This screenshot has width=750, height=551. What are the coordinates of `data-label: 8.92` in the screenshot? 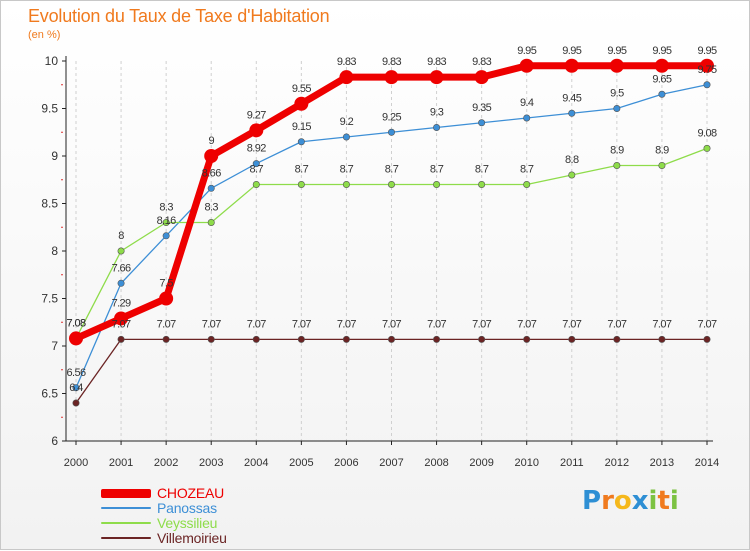 It's located at (256, 149).